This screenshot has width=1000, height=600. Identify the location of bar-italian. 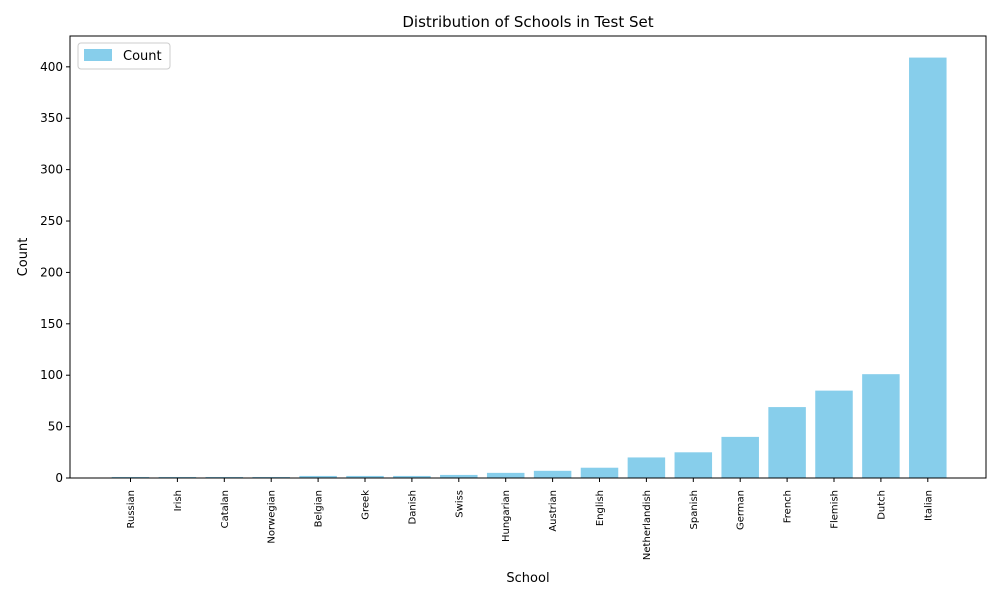
(928, 267).